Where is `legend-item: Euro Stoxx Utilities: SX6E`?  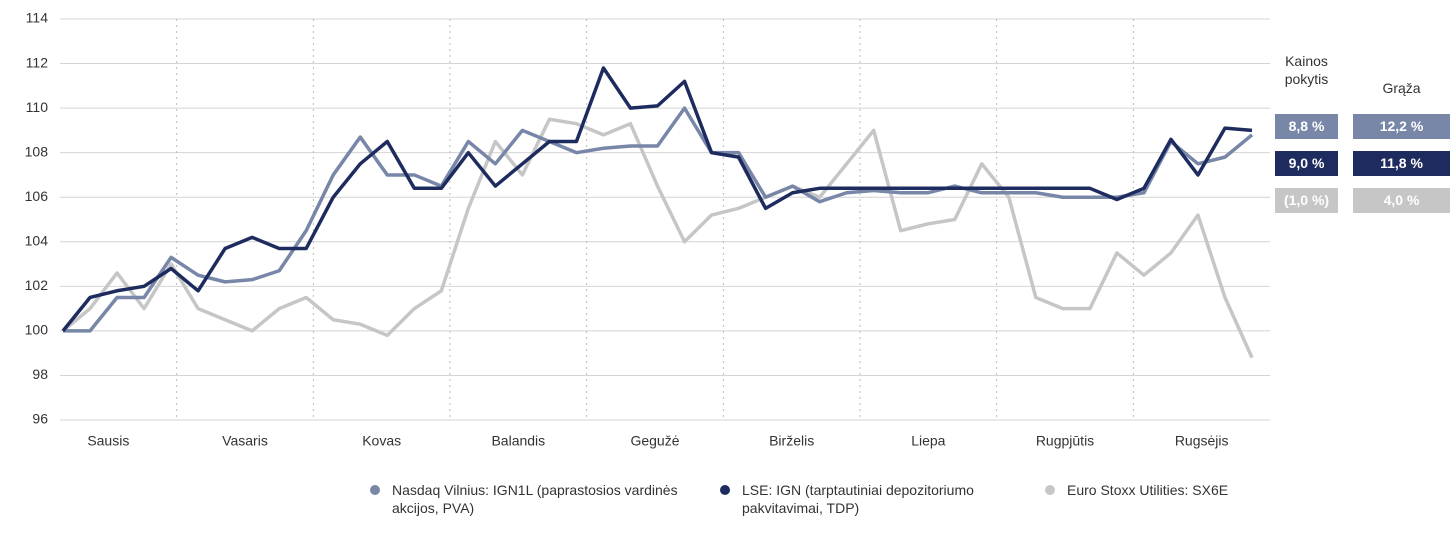
legend-item: Euro Stoxx Utilities: SX6E is located at coordinates (1151, 490).